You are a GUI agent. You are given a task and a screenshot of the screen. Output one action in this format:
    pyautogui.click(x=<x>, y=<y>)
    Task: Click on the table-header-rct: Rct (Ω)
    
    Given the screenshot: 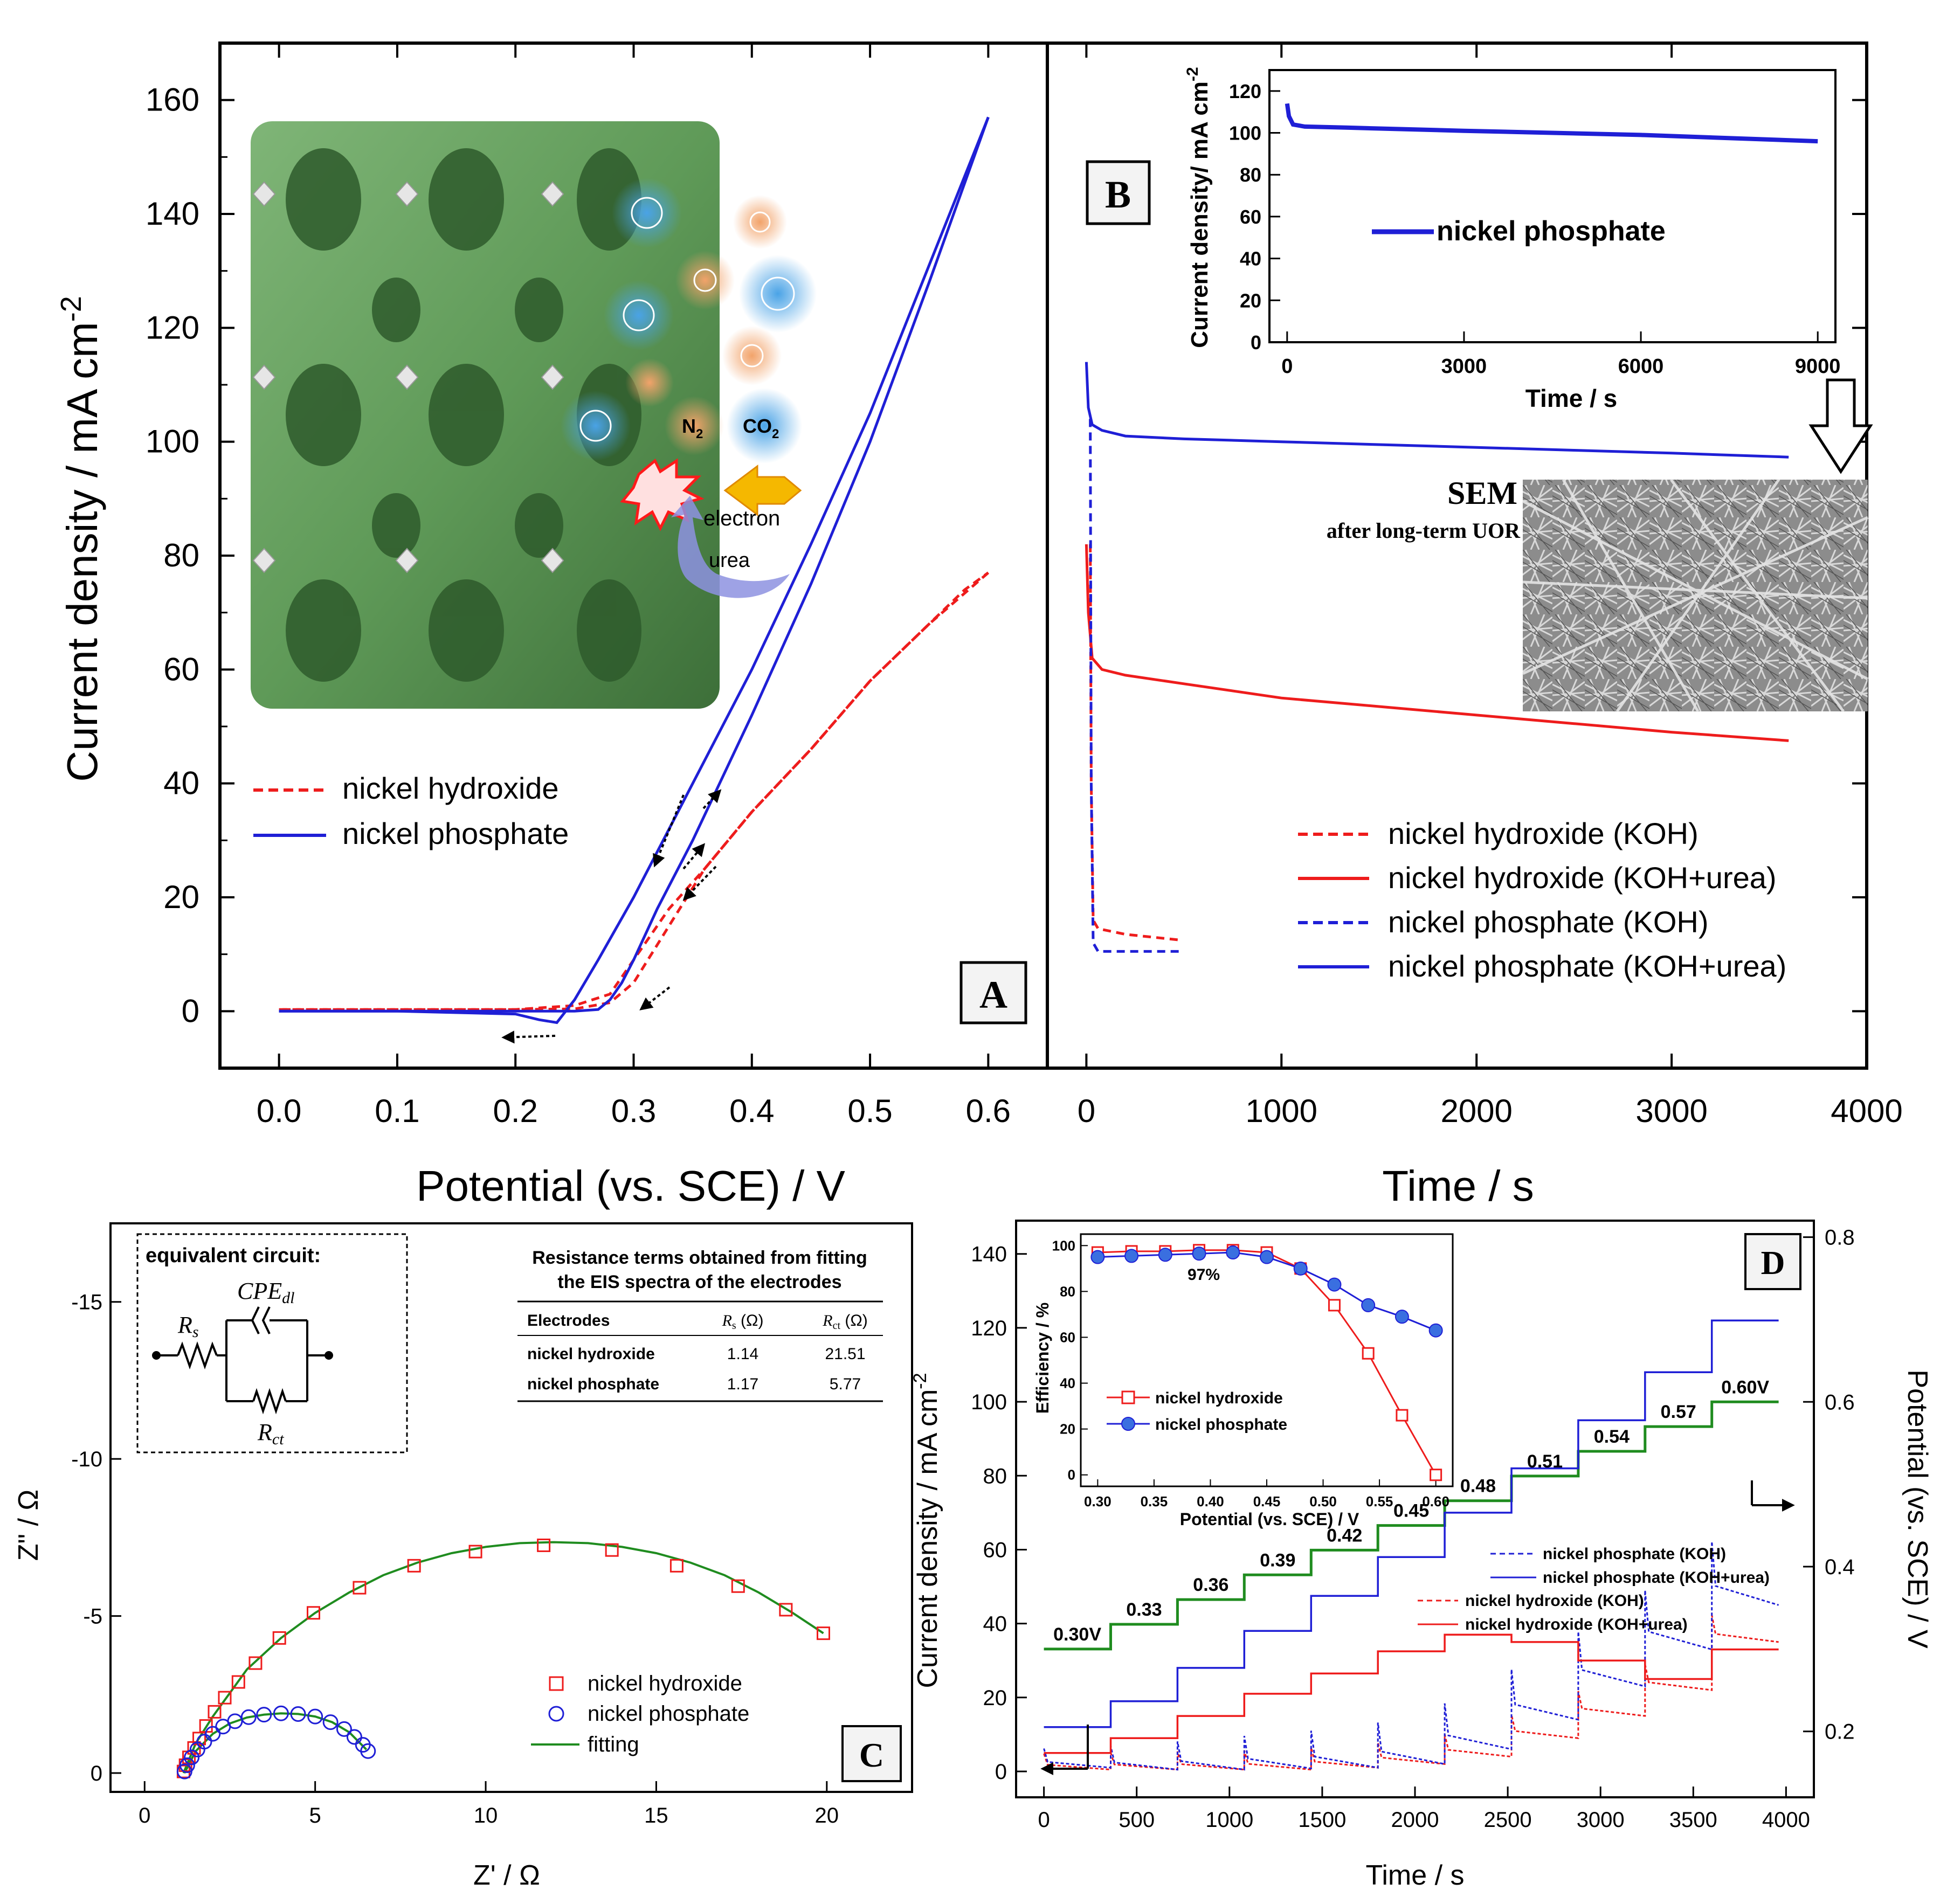 What is the action you would take?
    pyautogui.click(x=845, y=1322)
    